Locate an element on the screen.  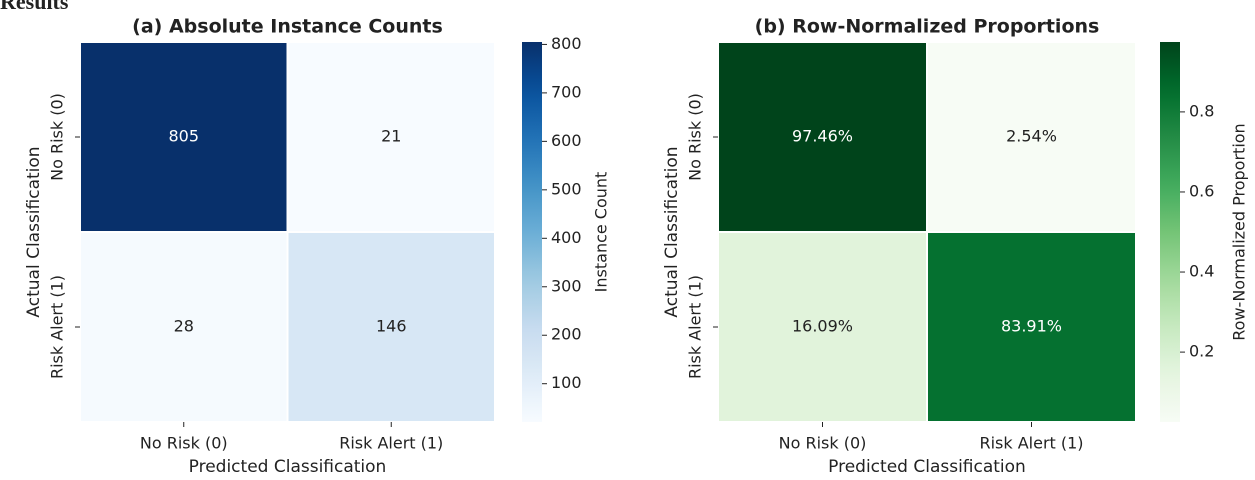
colorbar-tick-label: 100 is located at coordinates (566, 382).